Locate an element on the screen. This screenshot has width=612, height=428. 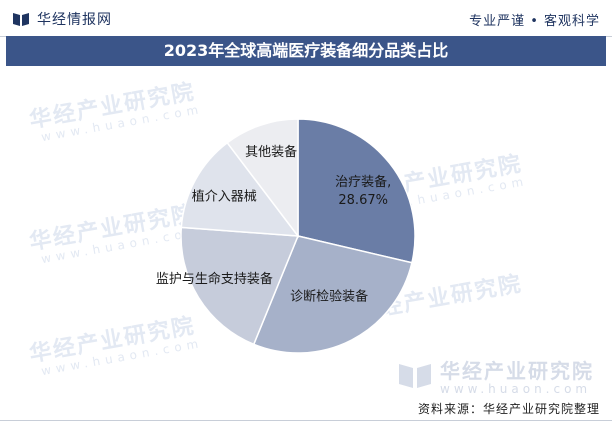
source-note: 资料来源：华经产业研究院整理 is located at coordinates (508, 409).